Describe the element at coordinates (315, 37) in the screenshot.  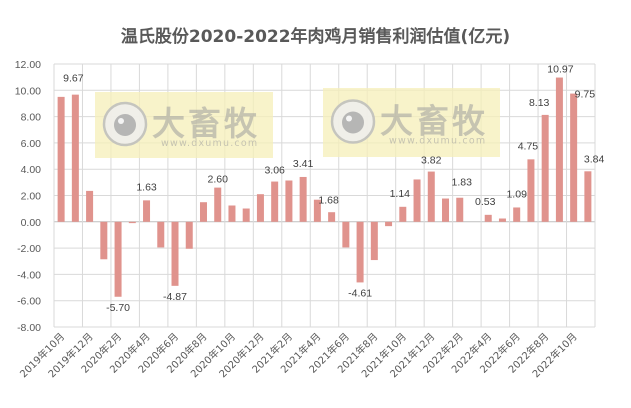
I see `chart-title: 温氏股份2020-2022年肉鸡月销售利润估值(亿元)` at that location.